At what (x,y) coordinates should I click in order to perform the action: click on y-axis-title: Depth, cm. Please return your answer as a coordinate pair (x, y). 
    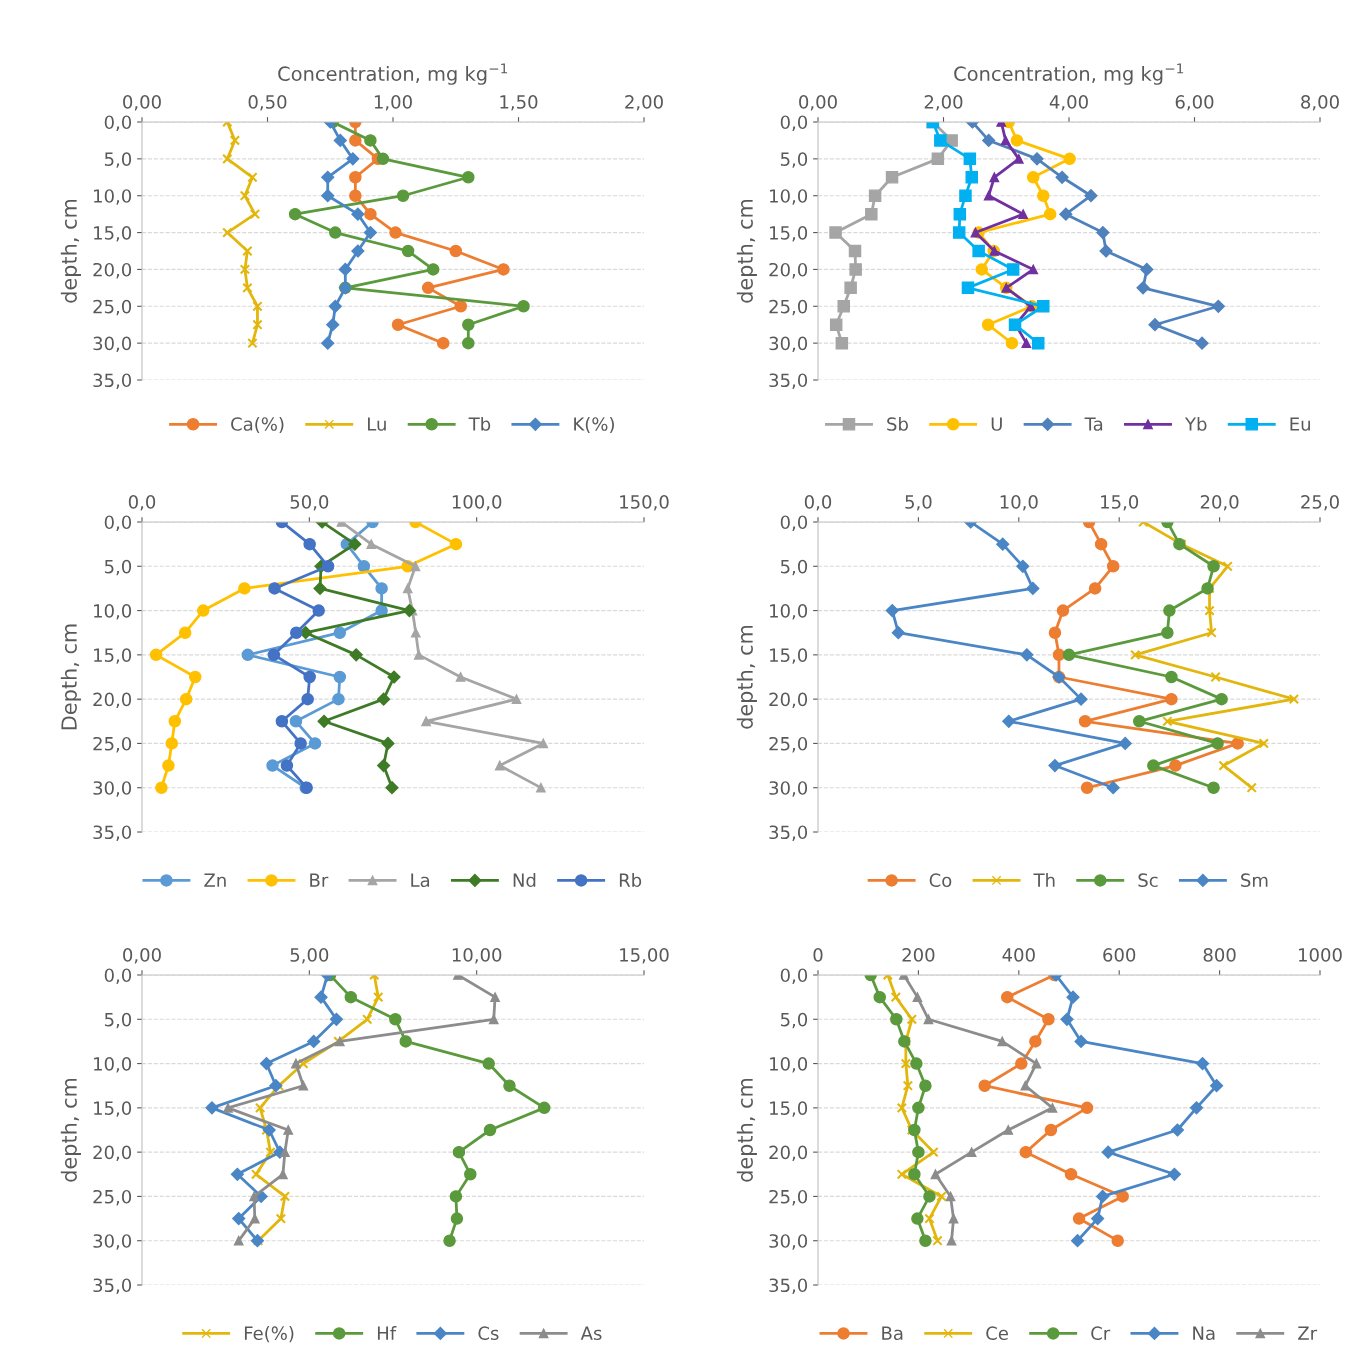
    Looking at the image, I should click on (70, 677).